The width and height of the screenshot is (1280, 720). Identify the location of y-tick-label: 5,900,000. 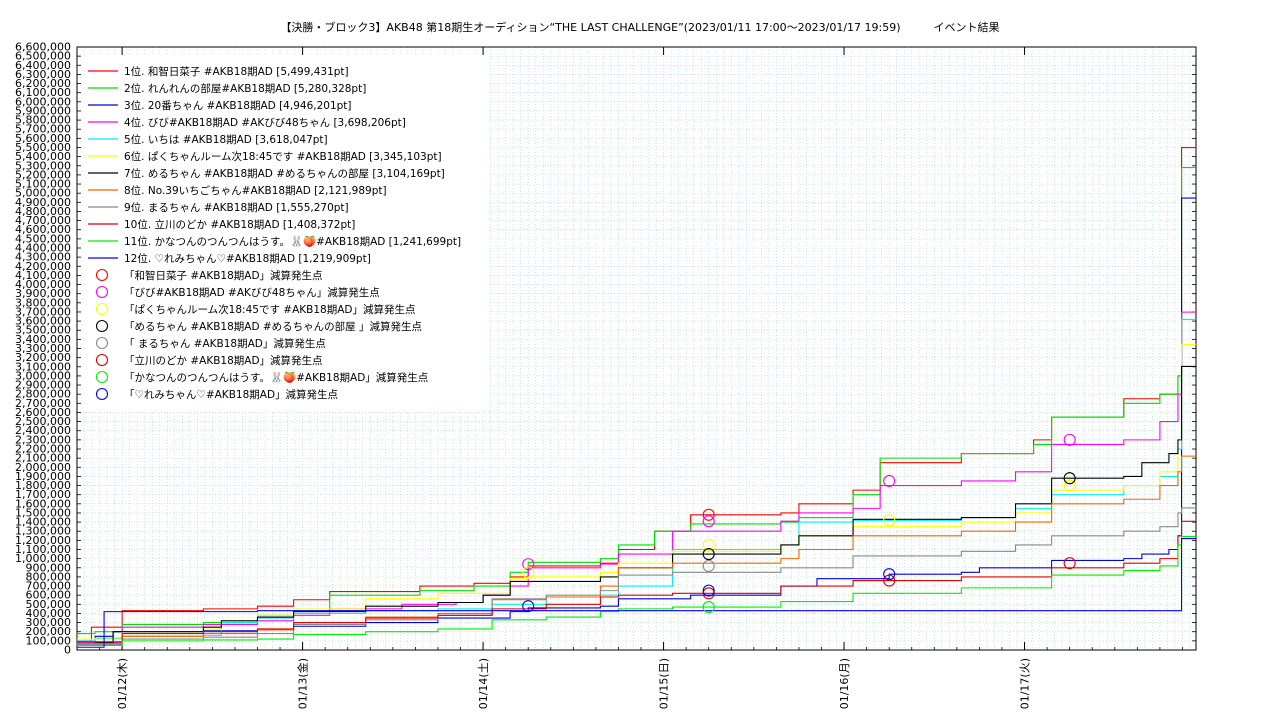
(43, 110).